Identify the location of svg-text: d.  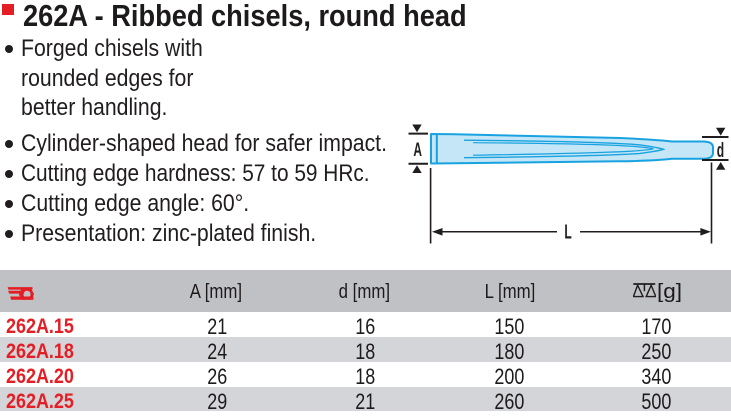
(720, 150).